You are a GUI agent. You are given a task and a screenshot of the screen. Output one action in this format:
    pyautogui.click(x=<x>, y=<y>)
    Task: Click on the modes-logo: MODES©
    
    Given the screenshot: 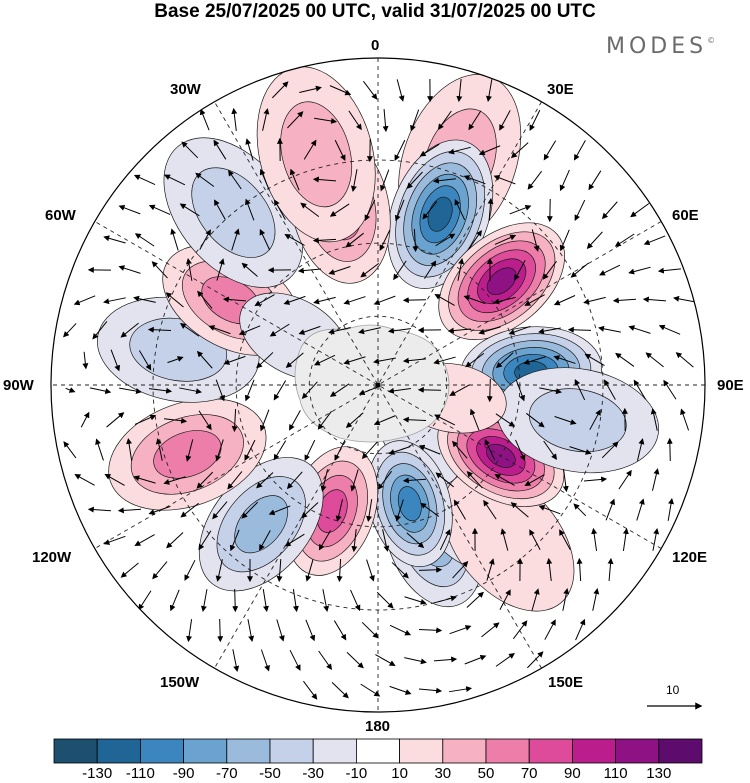 What is the action you would take?
    pyautogui.click(x=660, y=46)
    